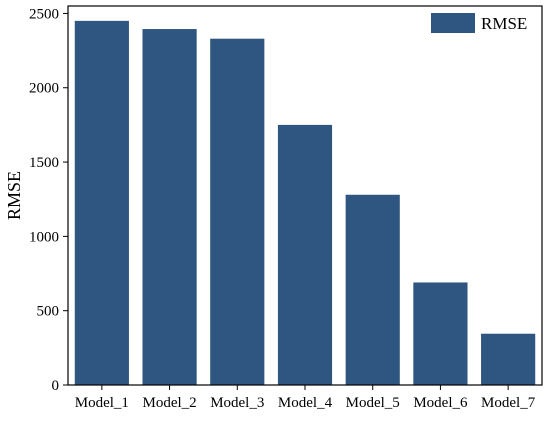 Image resolution: width=550 pixels, height=425 pixels. I want to click on y-tick-label: 2000, so click(44, 89).